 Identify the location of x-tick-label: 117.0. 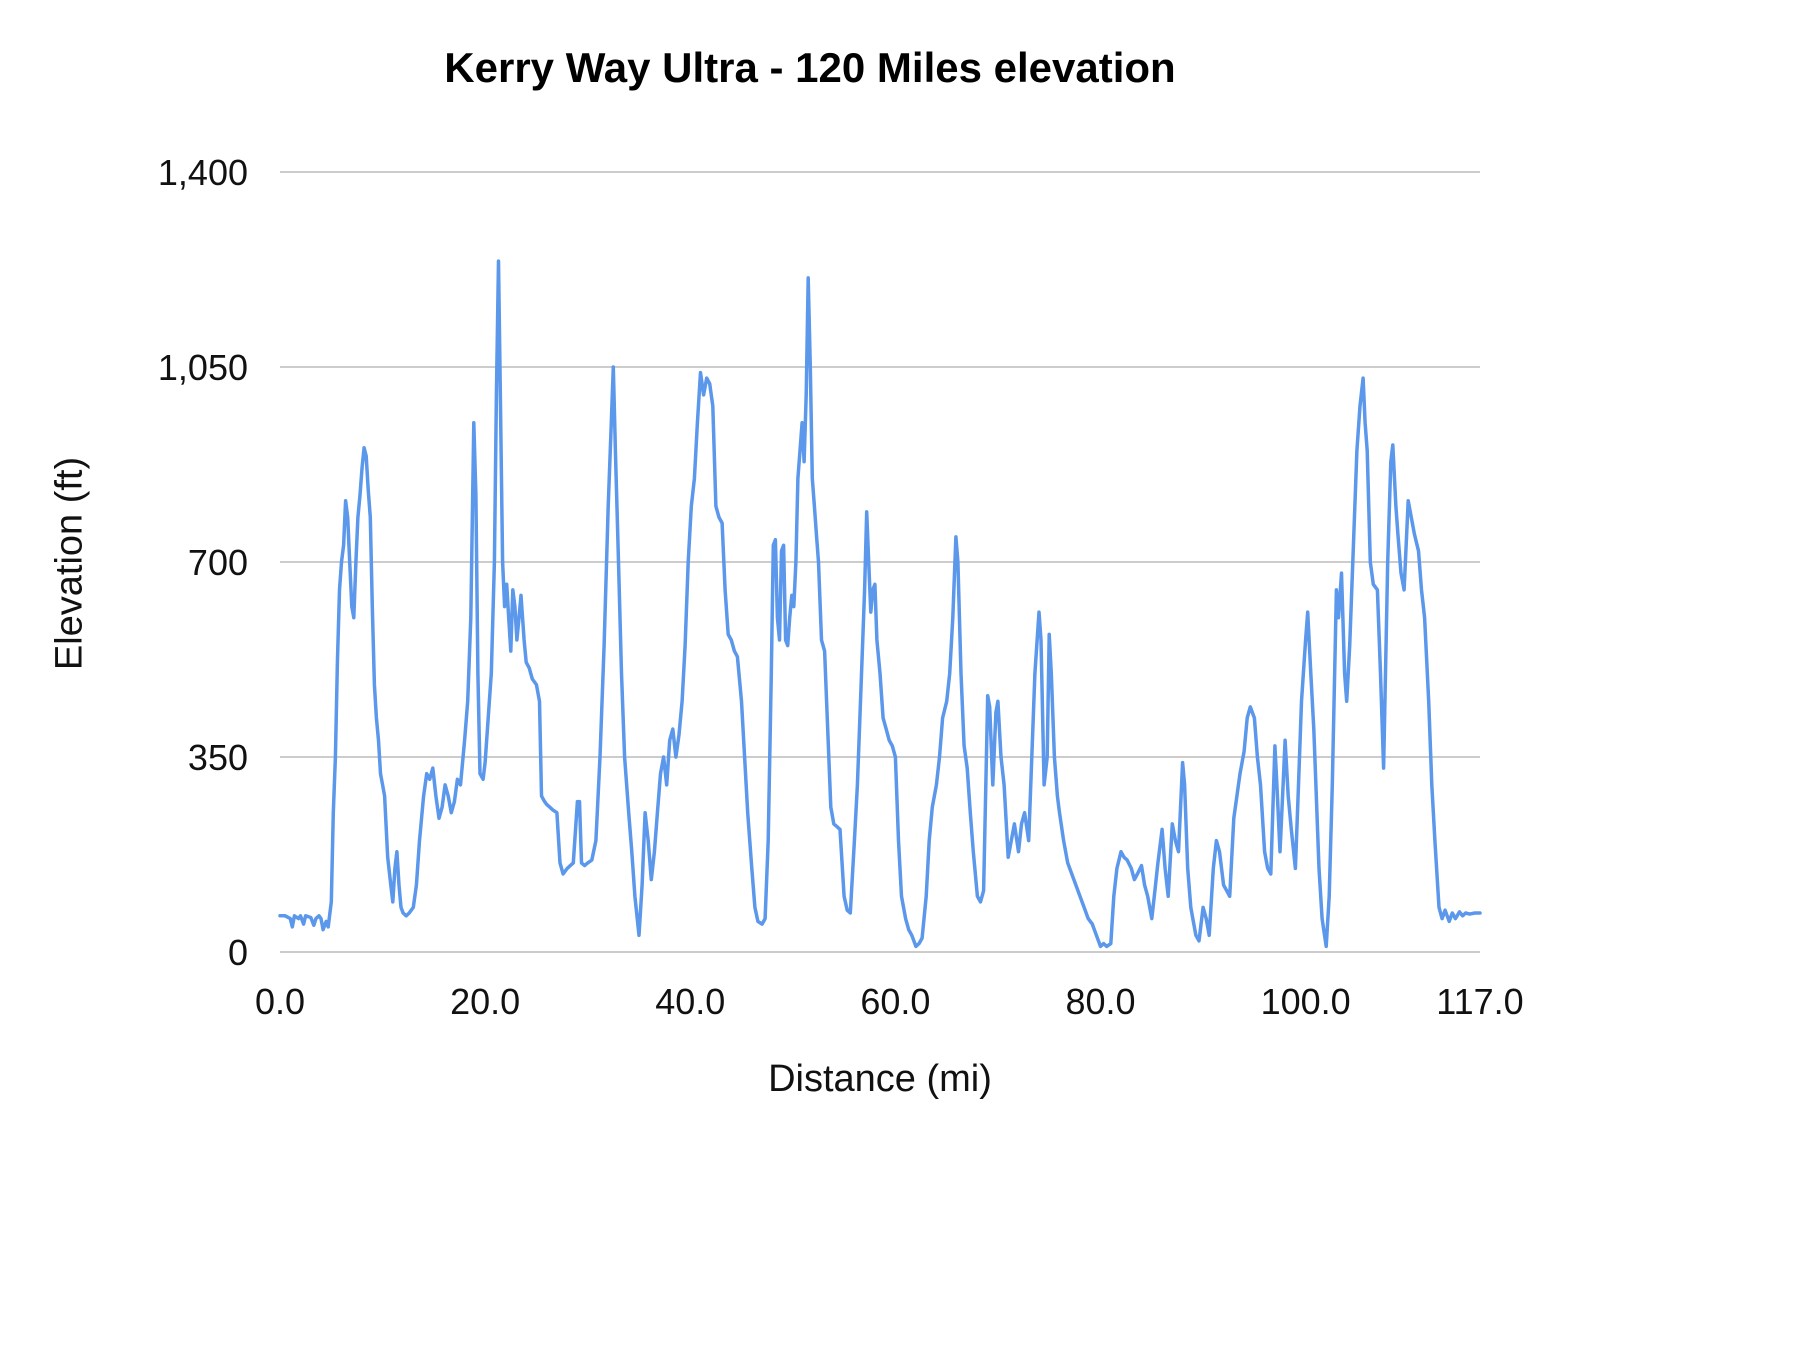
(1479, 1001).